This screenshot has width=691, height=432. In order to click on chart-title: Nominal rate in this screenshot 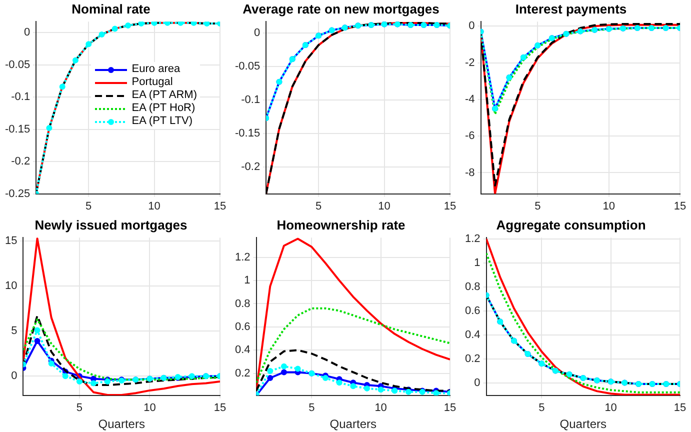, I will do `click(111, 8)`.